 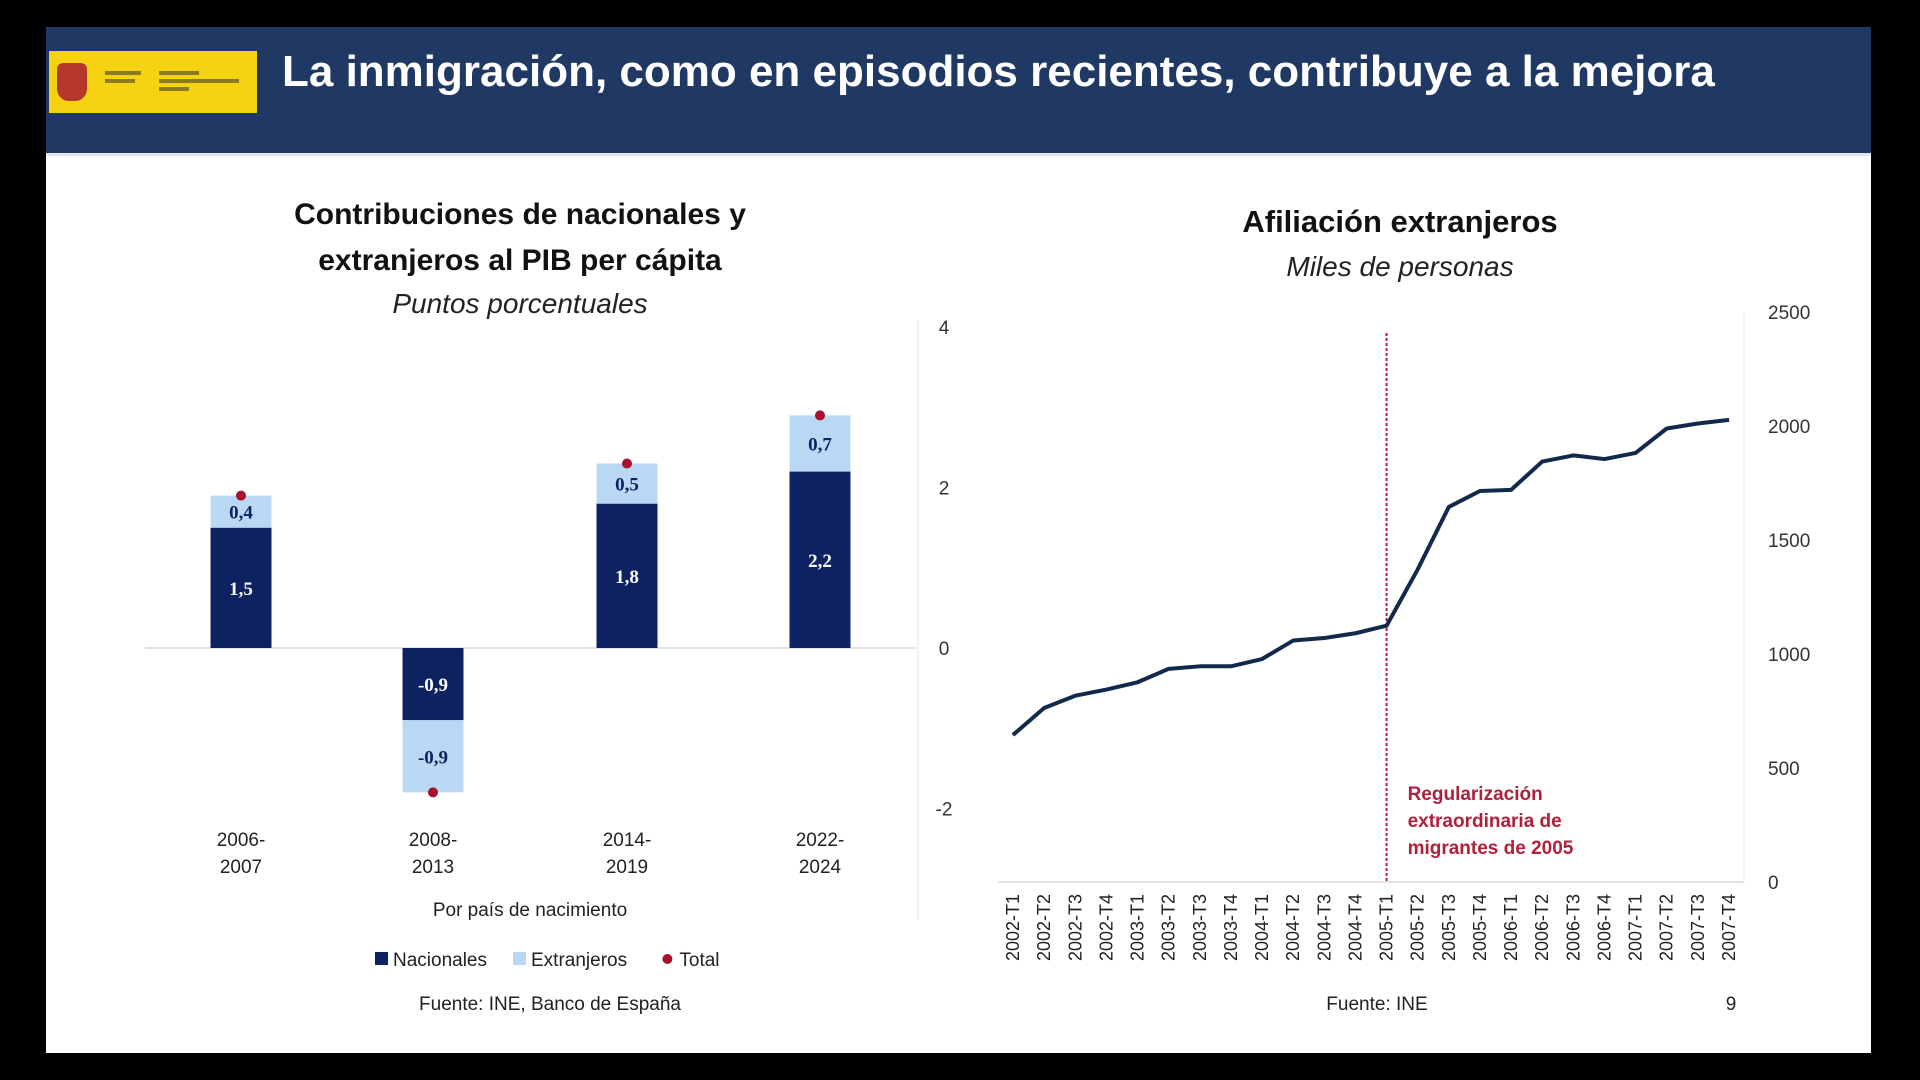 What do you see at coordinates (1293, 927) in the screenshot?
I see `line-x-tick-label: 2004-T2` at bounding box center [1293, 927].